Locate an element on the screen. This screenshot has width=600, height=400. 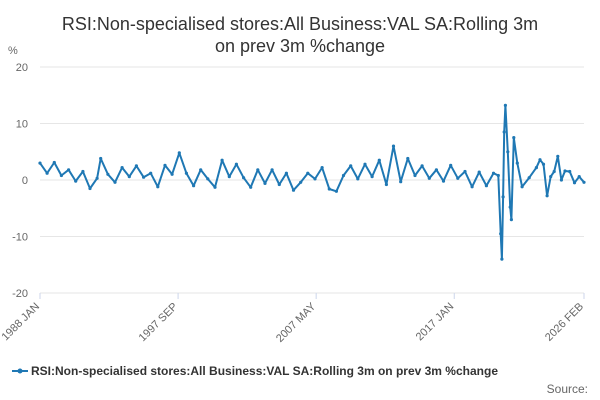
x-tick-label: 1997 SEP is located at coordinates (159, 323).